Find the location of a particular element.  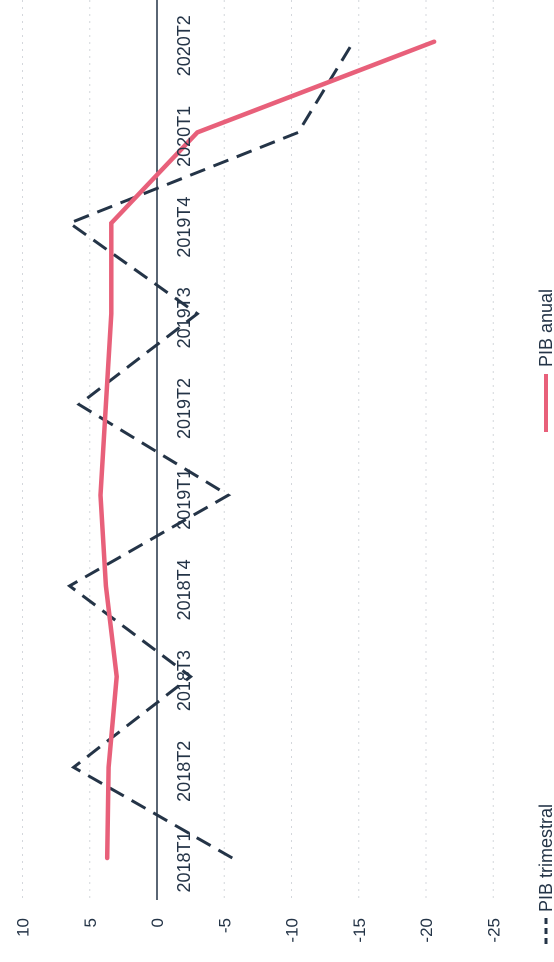

category-label: 2018T4 is located at coordinates (184, 589).